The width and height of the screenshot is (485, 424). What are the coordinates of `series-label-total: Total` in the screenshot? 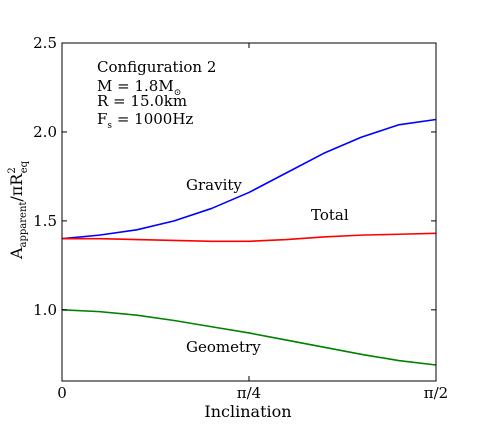 It's located at (330, 215).